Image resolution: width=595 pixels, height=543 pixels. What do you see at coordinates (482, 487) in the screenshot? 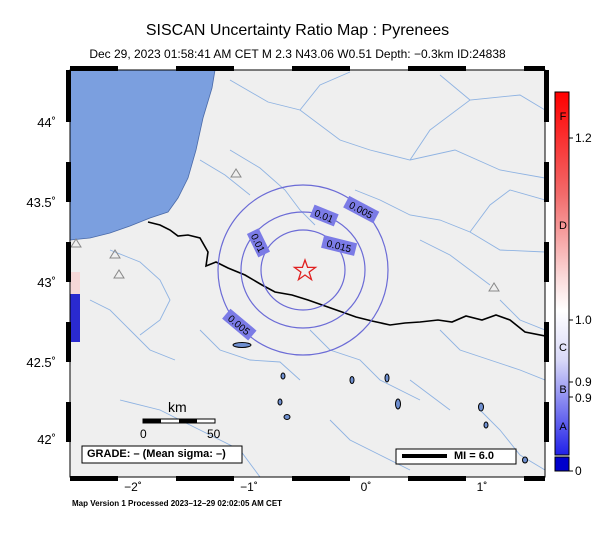
I see `lon-tick: 1˚` at bounding box center [482, 487].